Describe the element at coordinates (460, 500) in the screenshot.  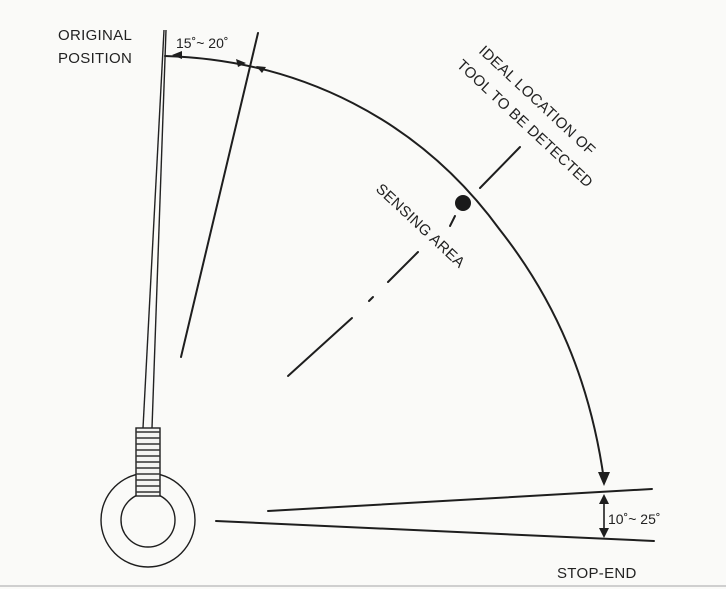
I see `stop-end-limit-line` at that location.